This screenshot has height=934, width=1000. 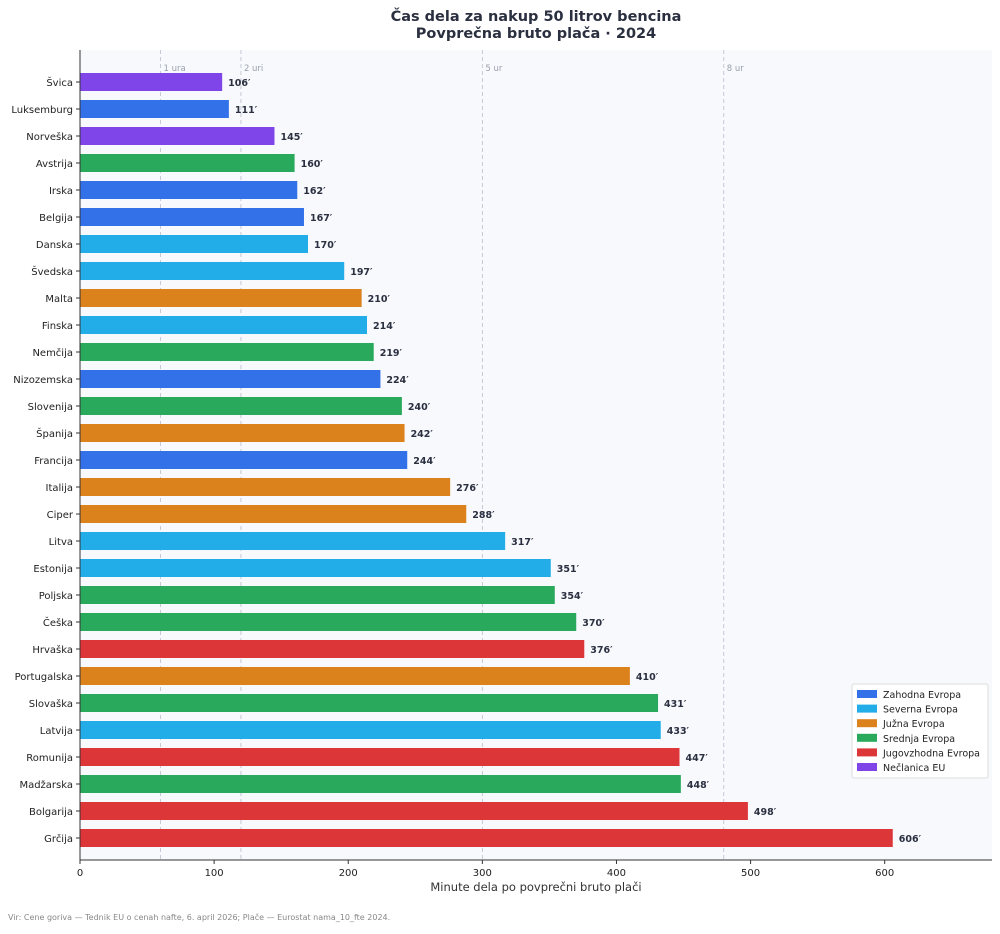 I want to click on data-label: 433′, so click(x=678, y=731).